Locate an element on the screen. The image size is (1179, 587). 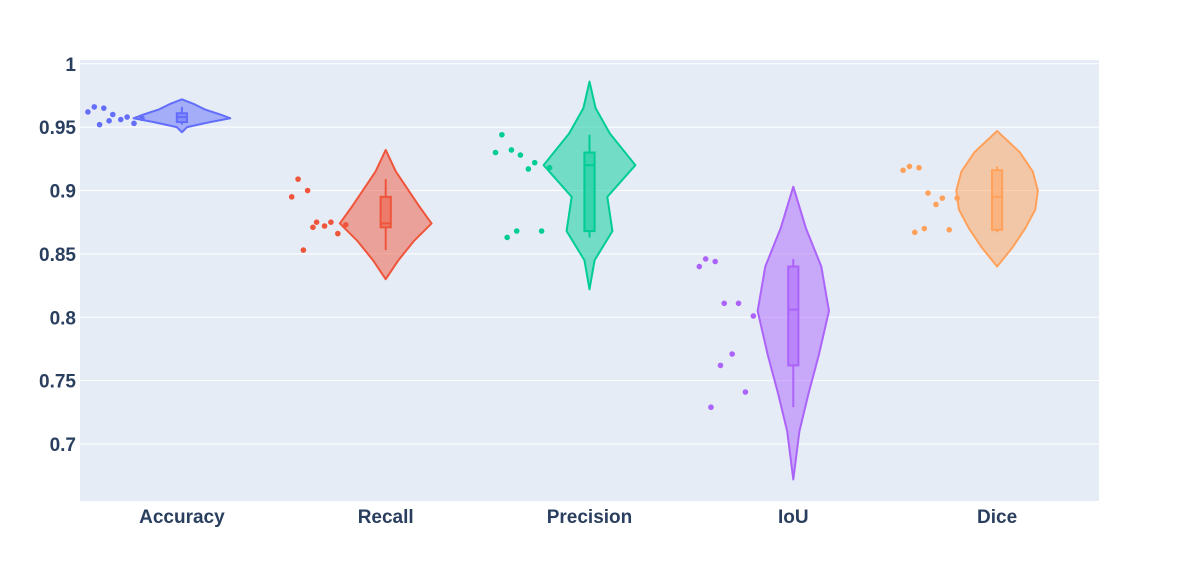
y-tick-label: 0.7 is located at coordinates (63, 445).